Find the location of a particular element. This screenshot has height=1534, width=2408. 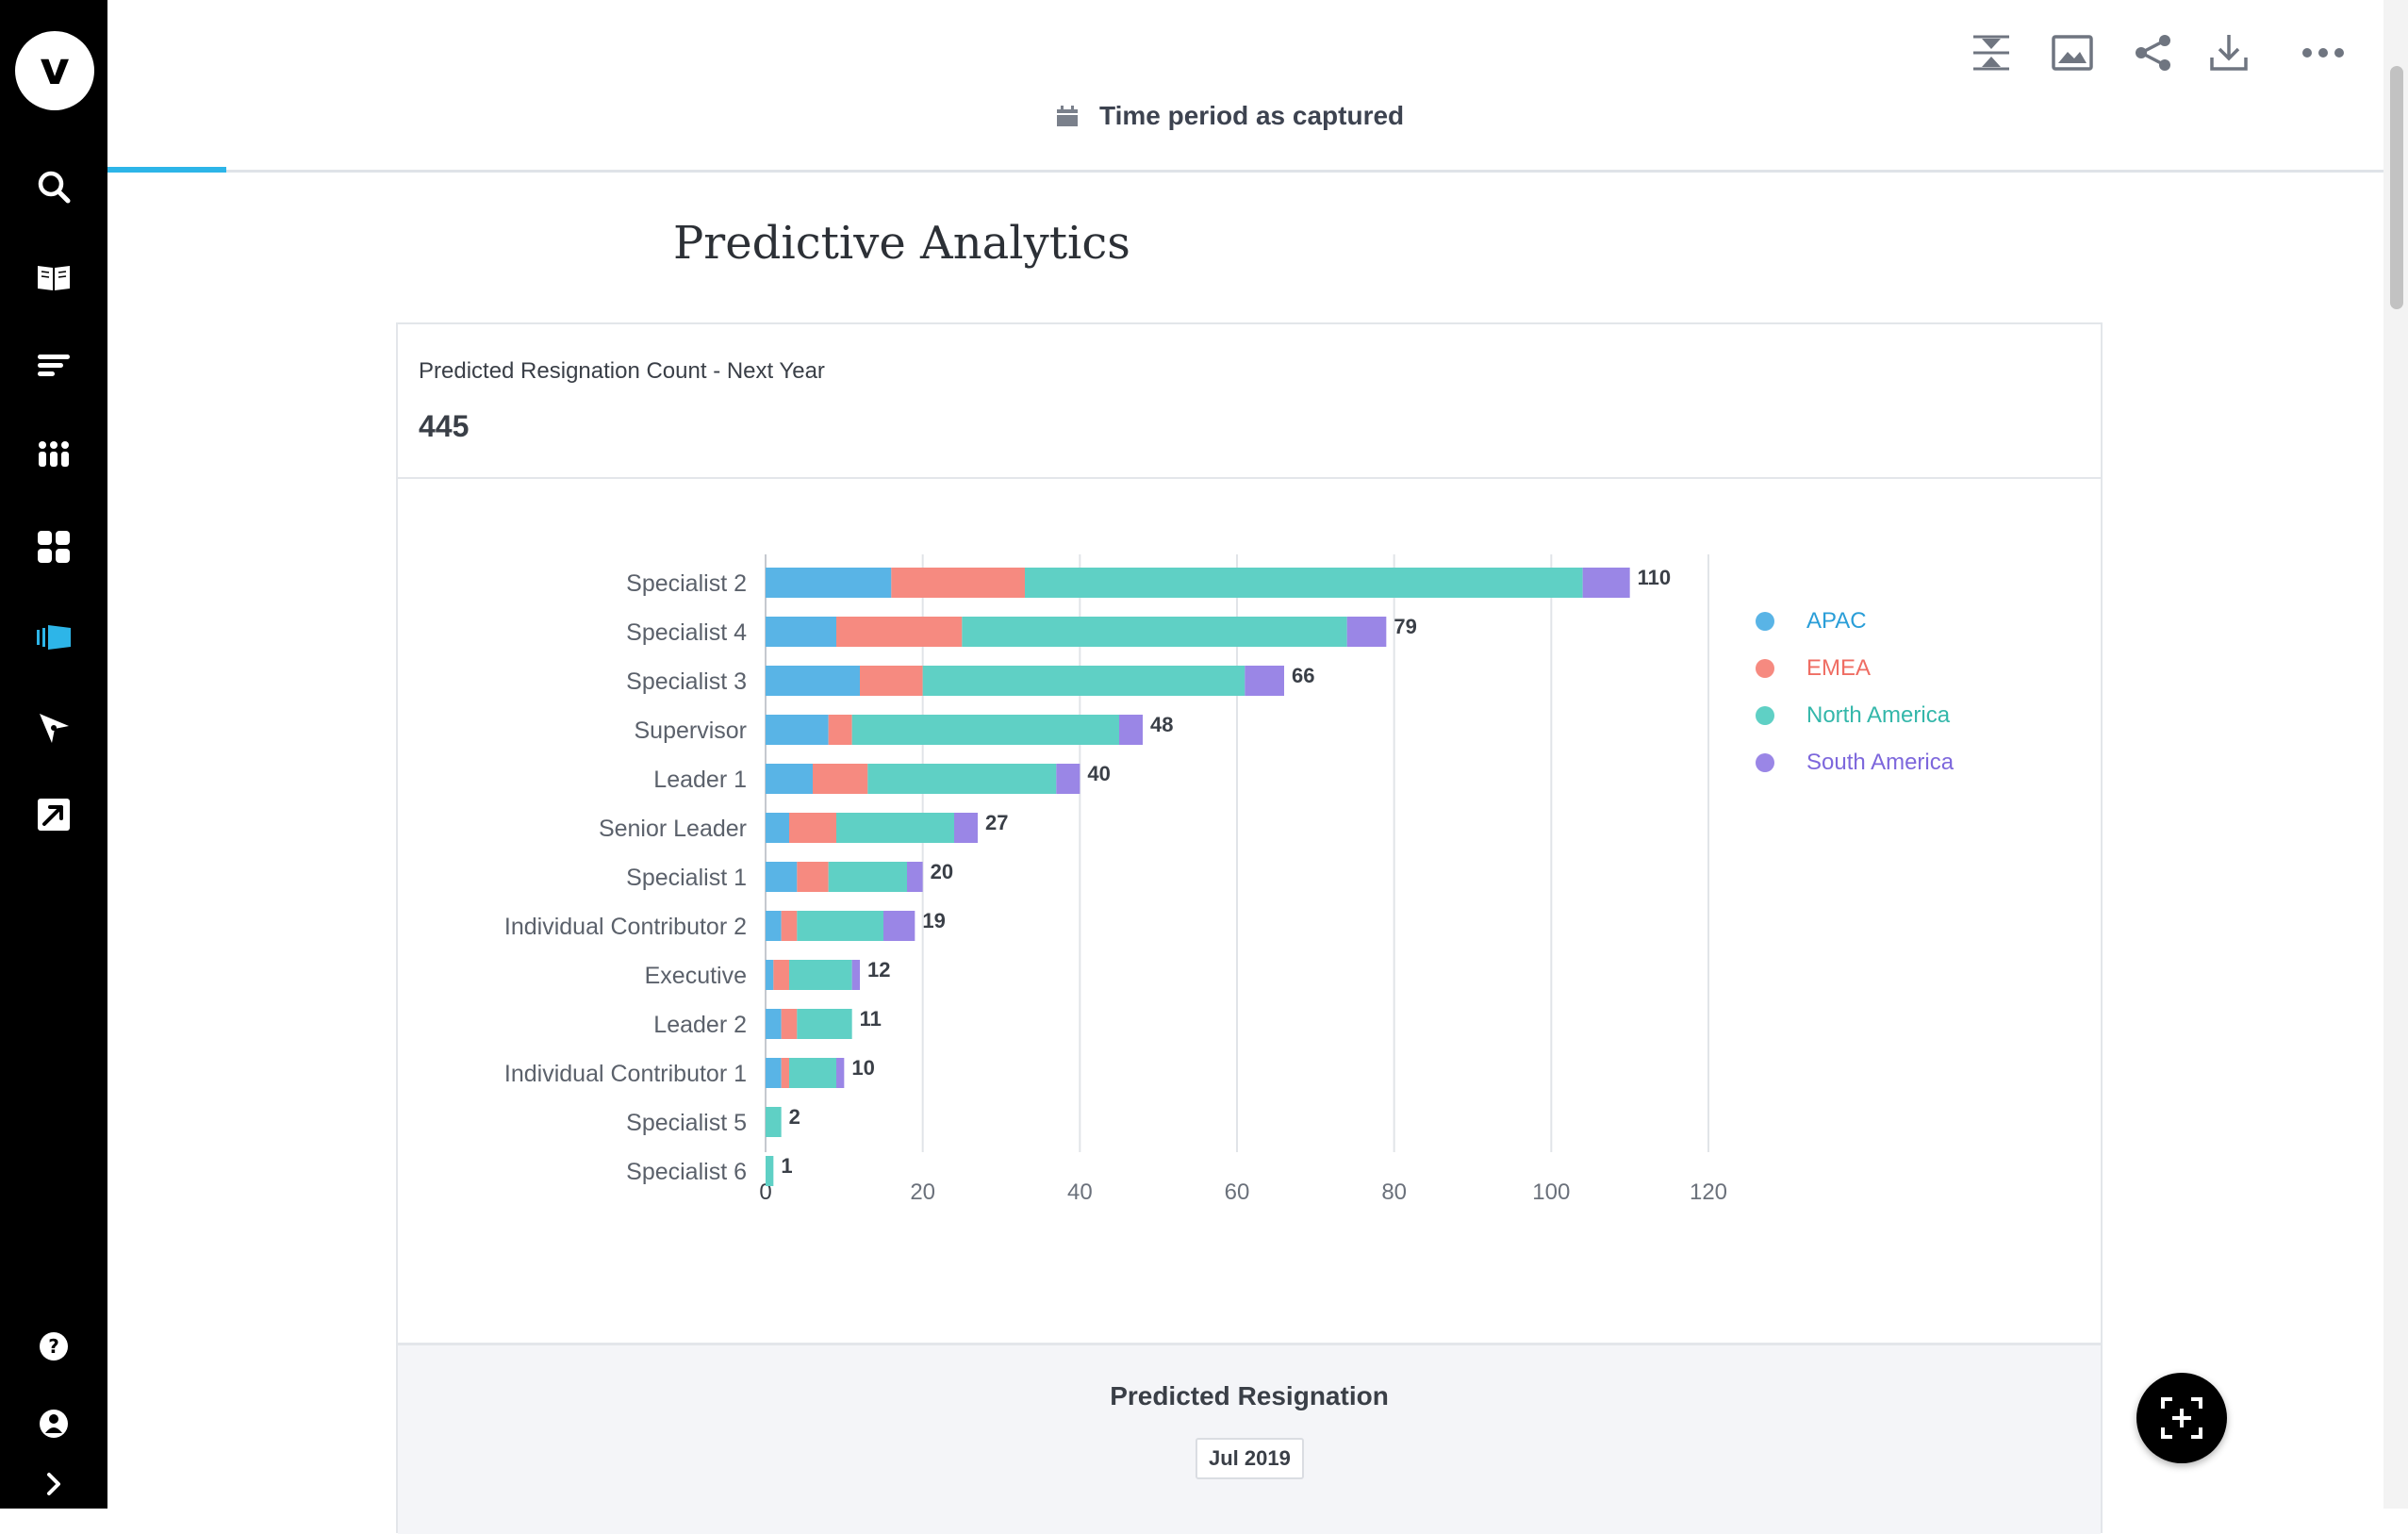

bar-total-label: 19 is located at coordinates (933, 920).